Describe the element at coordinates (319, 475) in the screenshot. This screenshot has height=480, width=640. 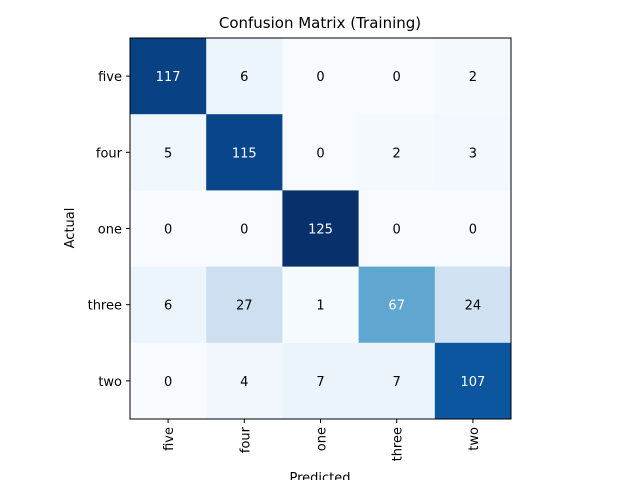
I see `x-axis-label: Predicted` at that location.